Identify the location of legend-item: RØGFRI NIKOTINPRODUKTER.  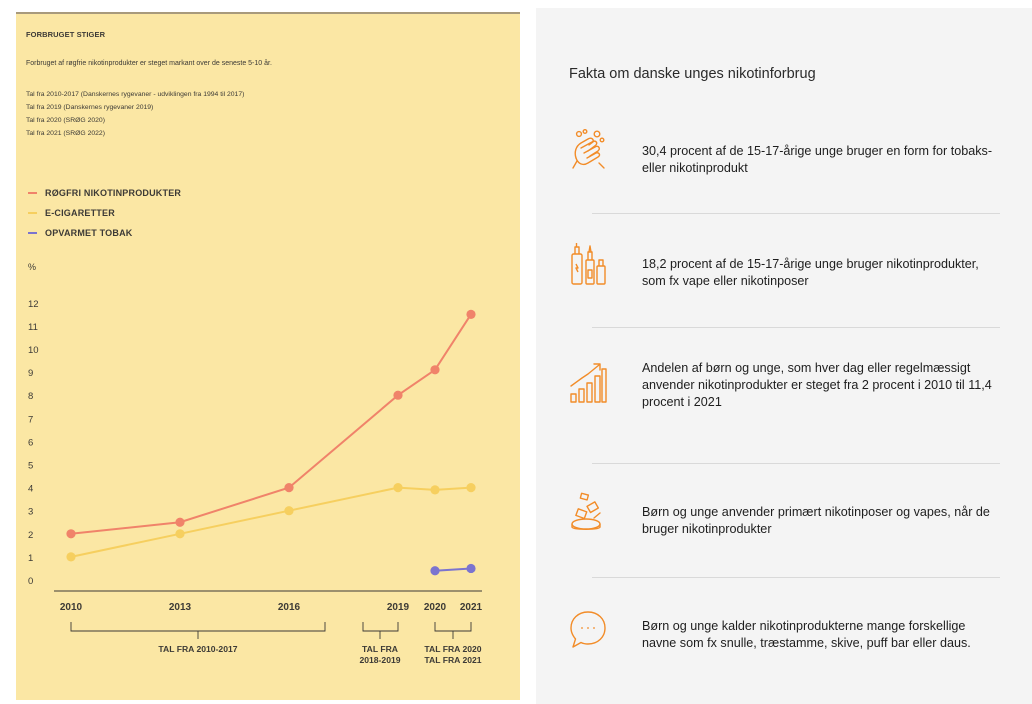
(104, 193).